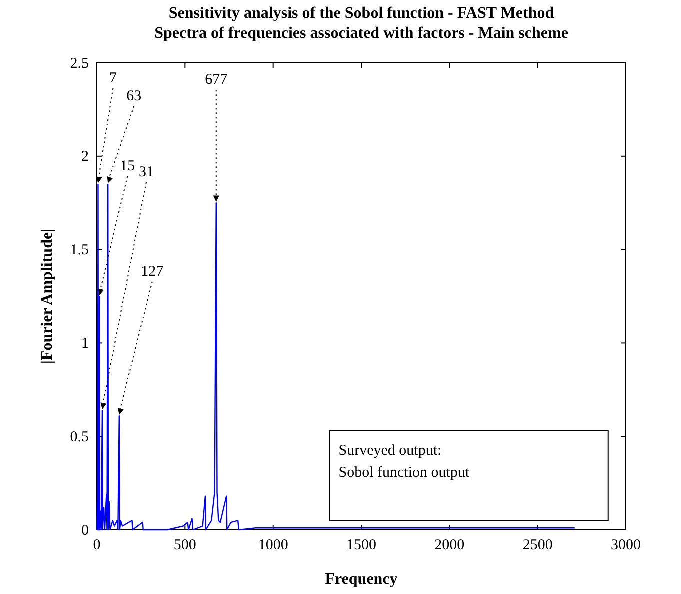  I want to click on annotation: 63, so click(134, 96).